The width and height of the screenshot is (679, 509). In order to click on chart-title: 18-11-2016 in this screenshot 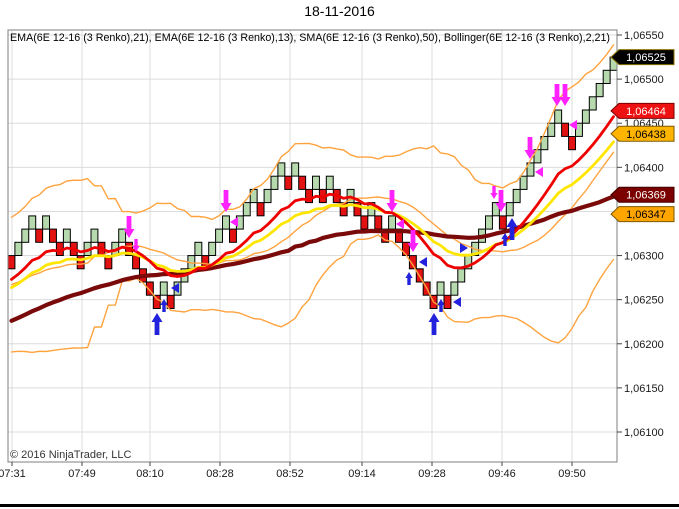, I will do `click(339, 11)`.